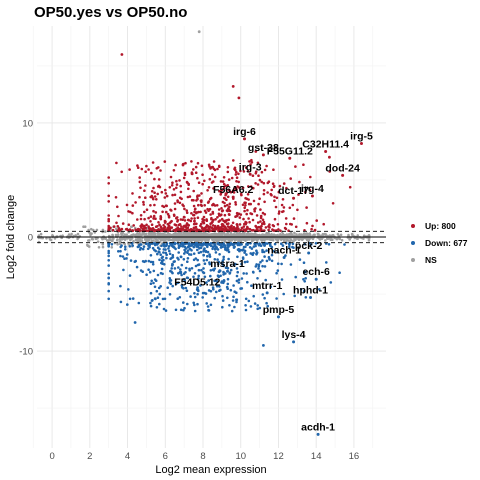  I want to click on gene-label: pck-2, so click(309, 246).